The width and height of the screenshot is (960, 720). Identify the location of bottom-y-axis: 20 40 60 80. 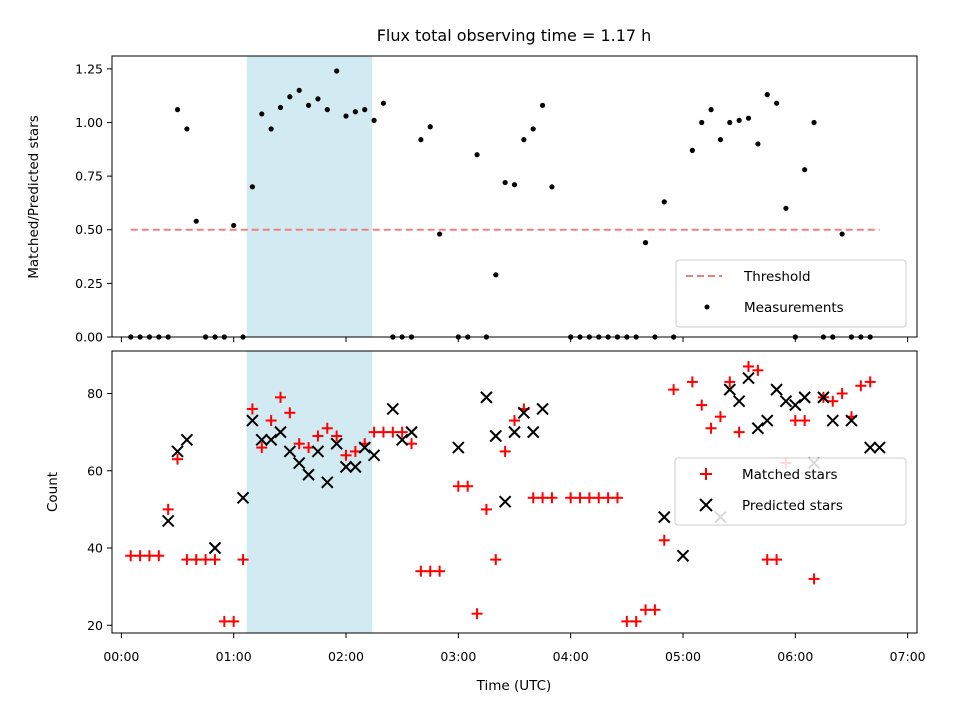
(99, 509).